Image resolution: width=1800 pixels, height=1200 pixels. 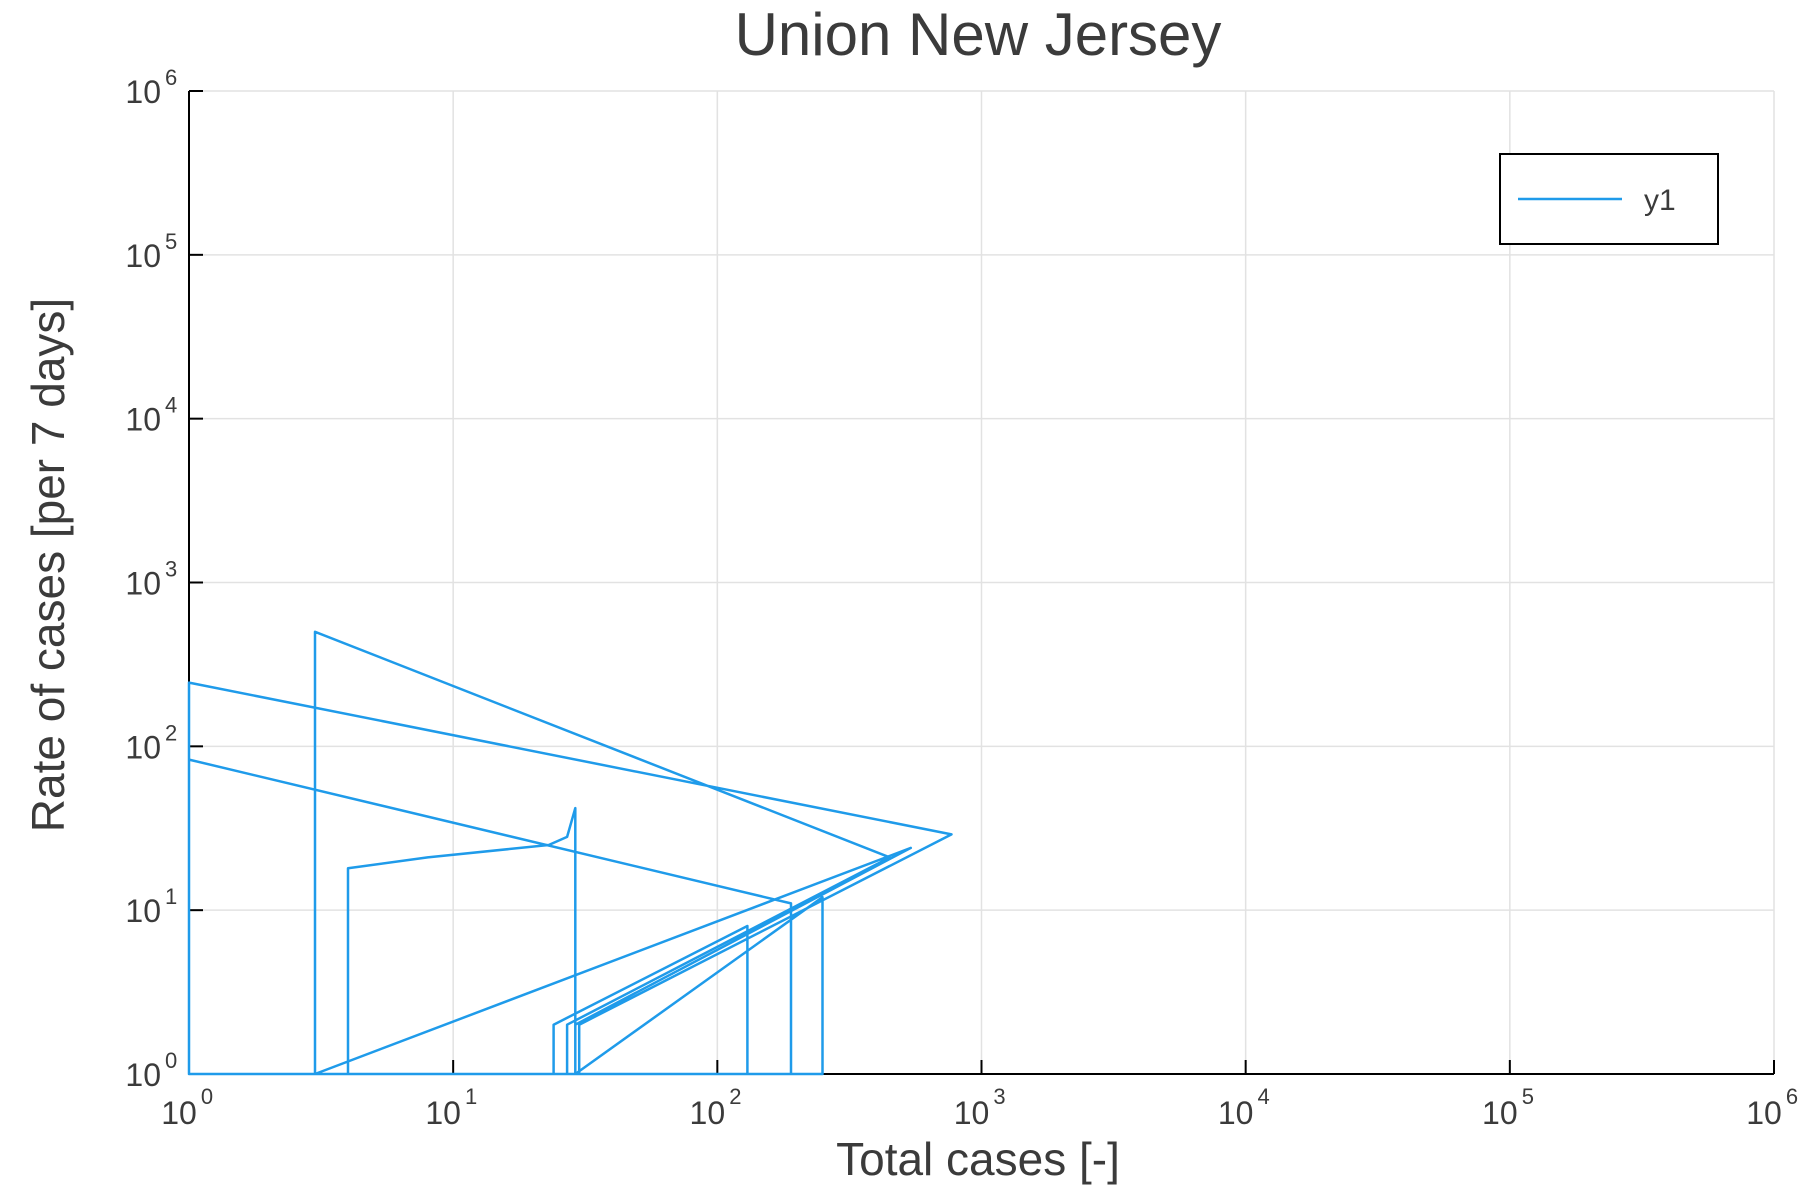 I want to click on y-axis-label: Rate of cases [per 7 days], so click(x=48, y=565).